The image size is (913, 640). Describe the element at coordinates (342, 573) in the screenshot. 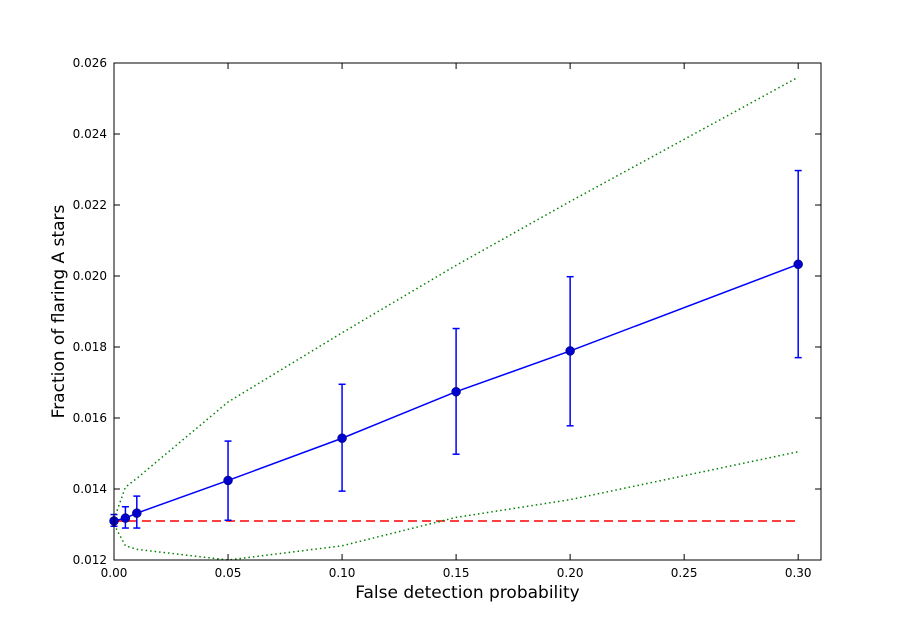

I see `x-tick-label: 0.10` at that location.